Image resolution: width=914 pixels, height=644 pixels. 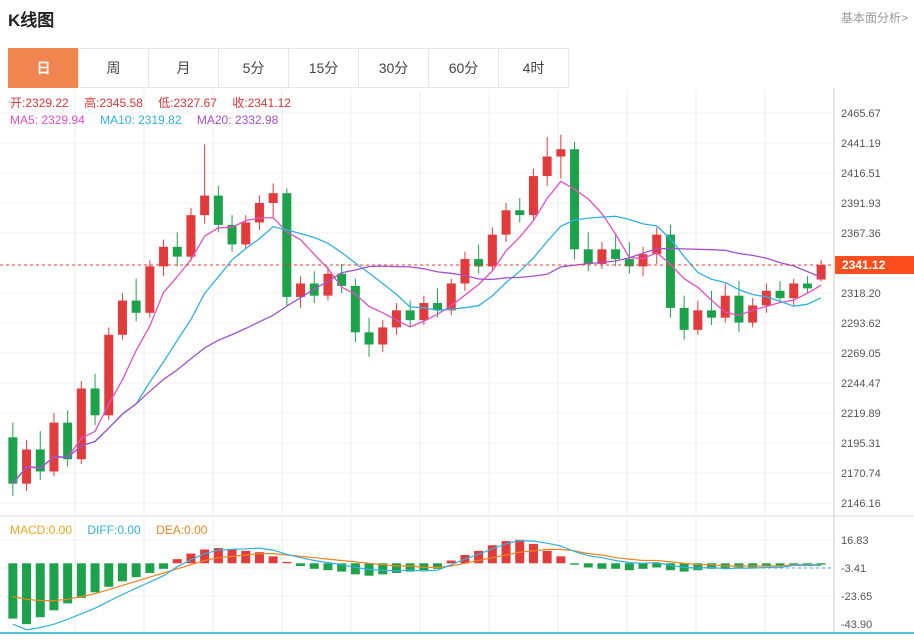 What do you see at coordinates (861, 174) in the screenshot?
I see `y-axis-label: 2416.51` at bounding box center [861, 174].